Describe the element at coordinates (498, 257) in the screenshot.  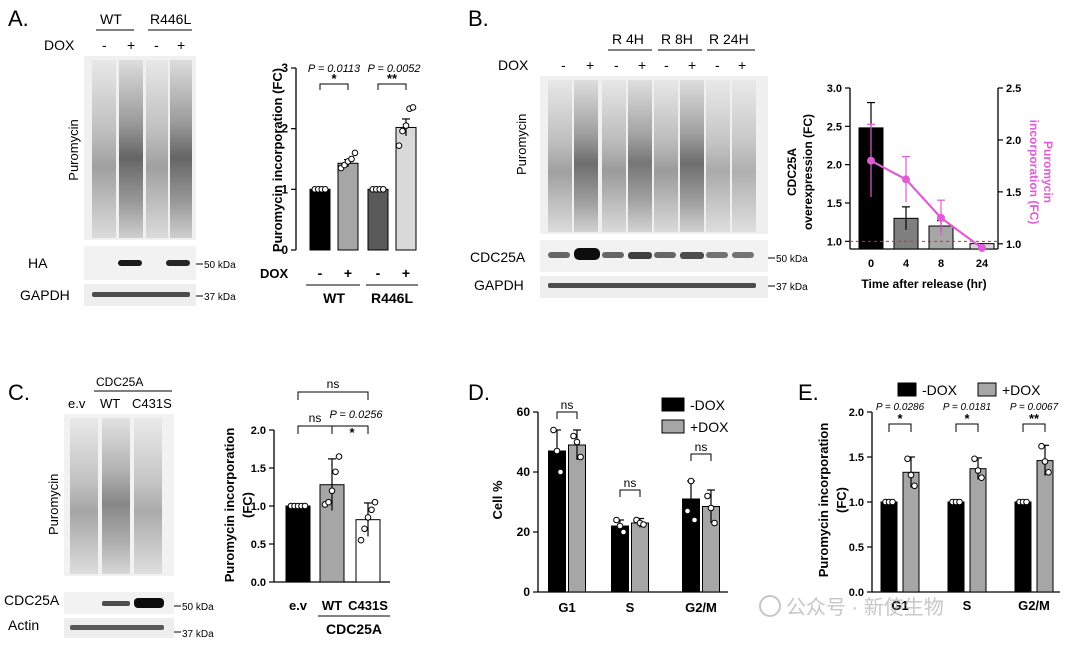
I see `blot-b-row-cdc25a: CDC25A` at that location.